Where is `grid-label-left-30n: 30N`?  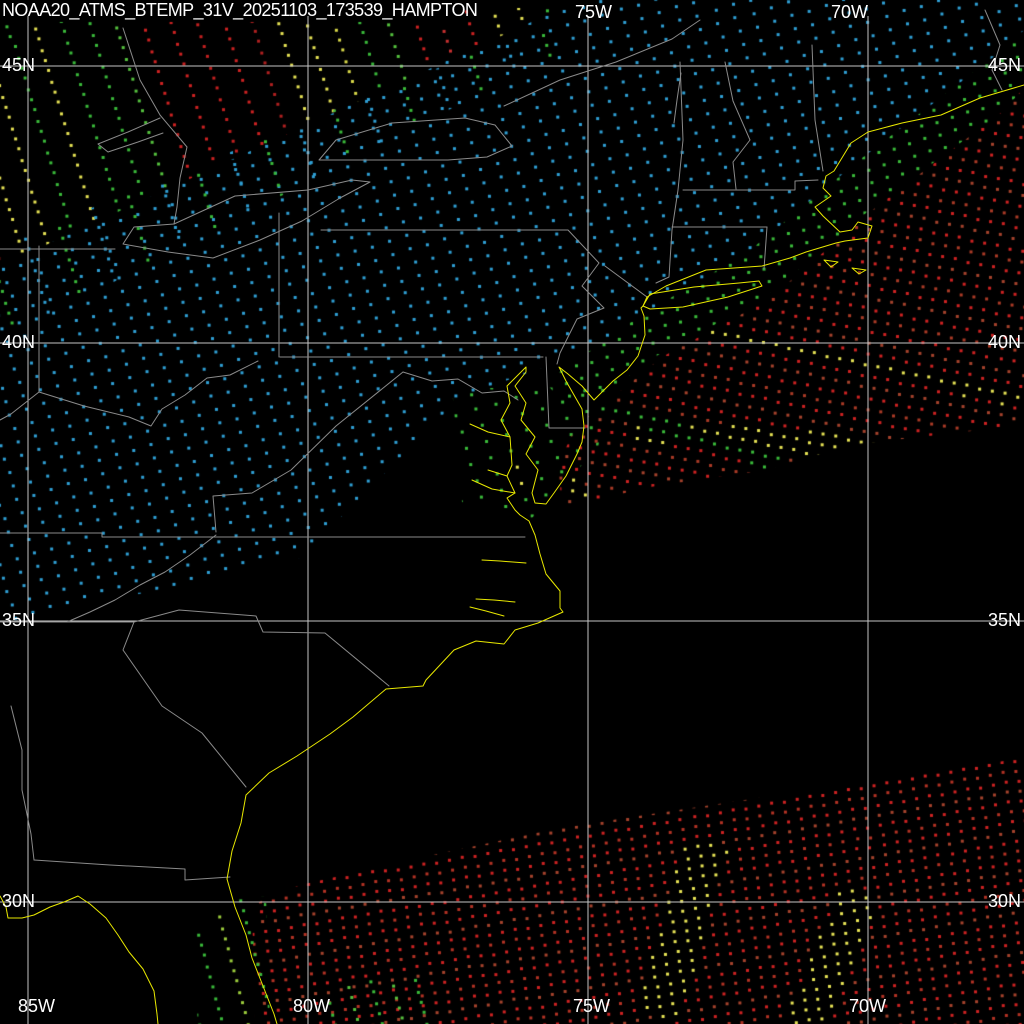 grid-label-left-30n: 30N is located at coordinates (19, 901).